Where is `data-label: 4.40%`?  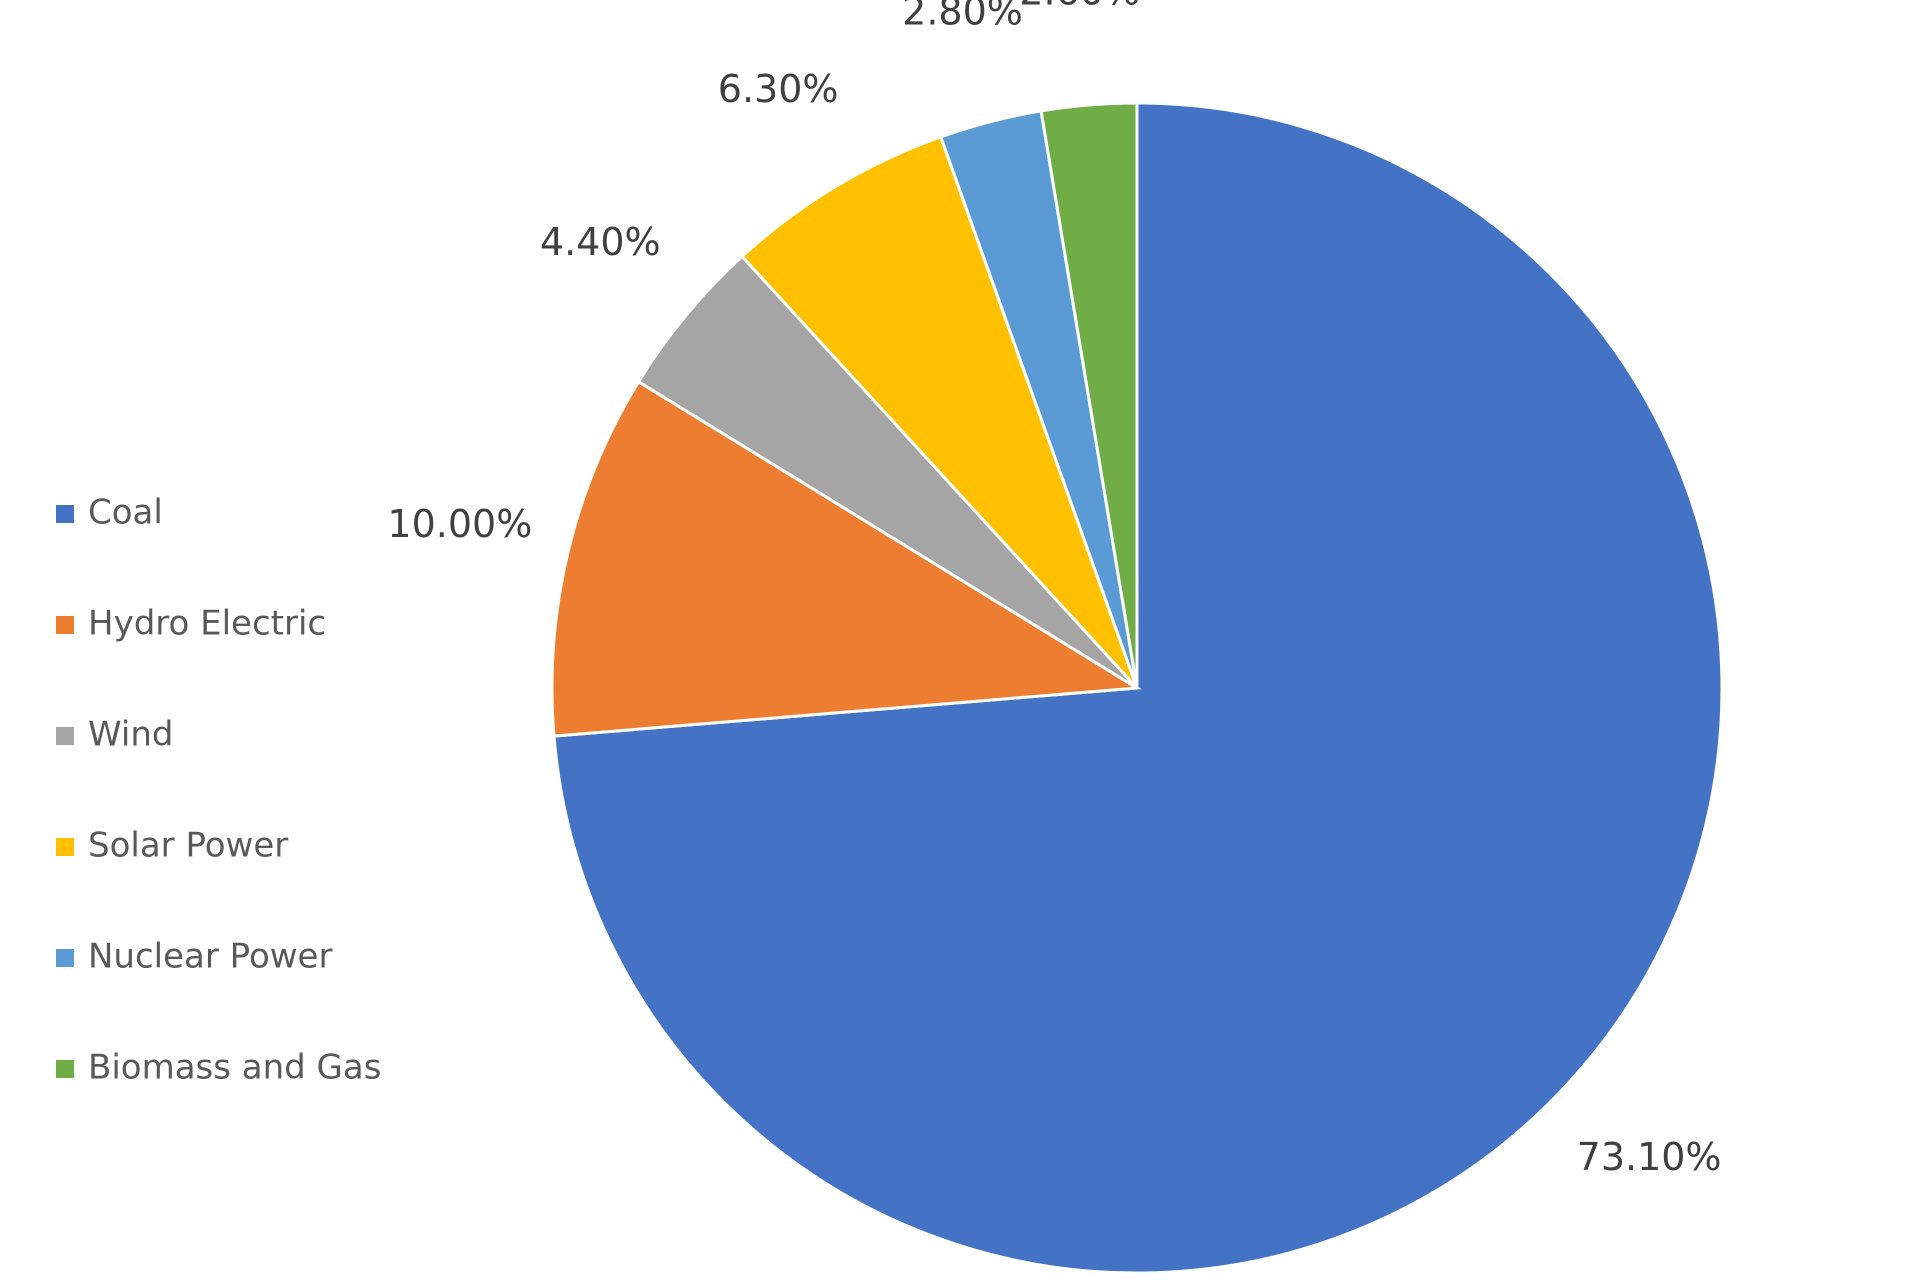 data-label: 4.40% is located at coordinates (600, 242).